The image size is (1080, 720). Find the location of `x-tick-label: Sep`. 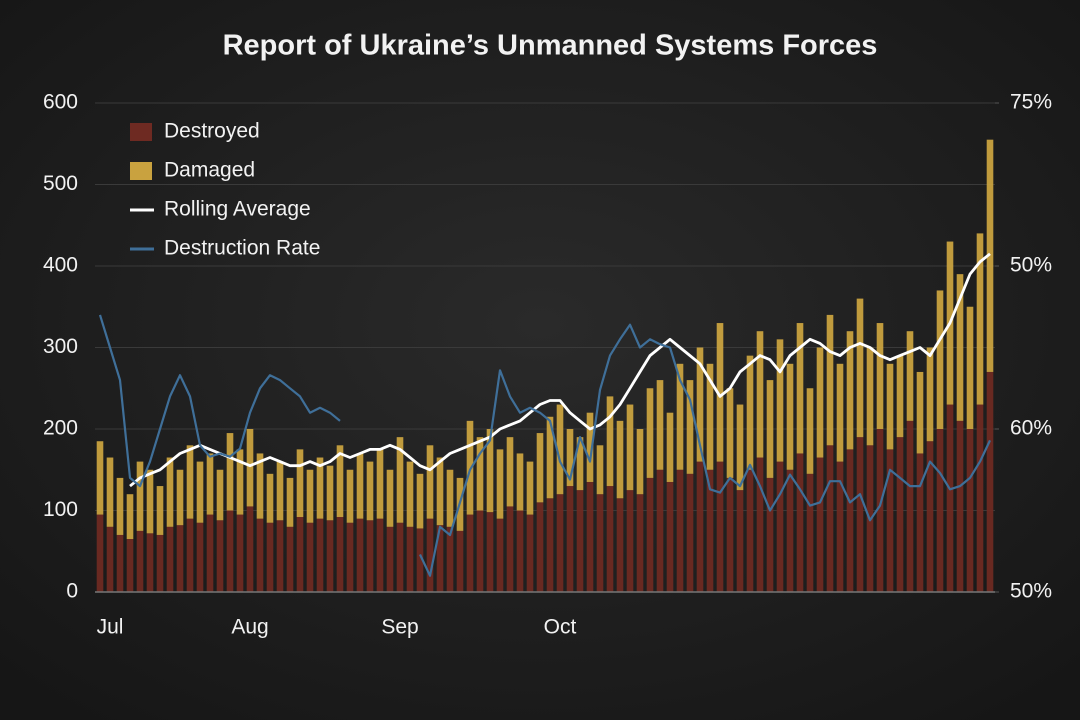

x-tick-label: Sep is located at coordinates (399, 627).